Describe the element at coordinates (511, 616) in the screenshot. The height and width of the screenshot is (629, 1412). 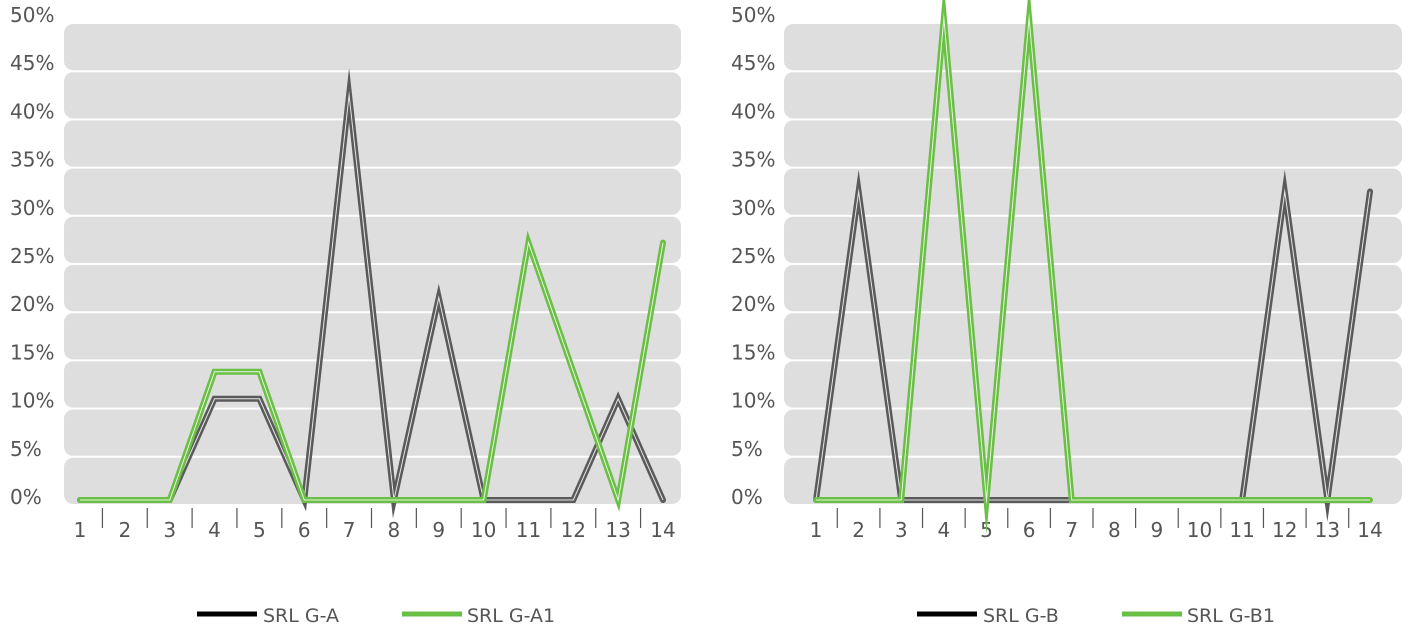
I see `legend-label-srl-g-a1: SRL G-A1` at that location.